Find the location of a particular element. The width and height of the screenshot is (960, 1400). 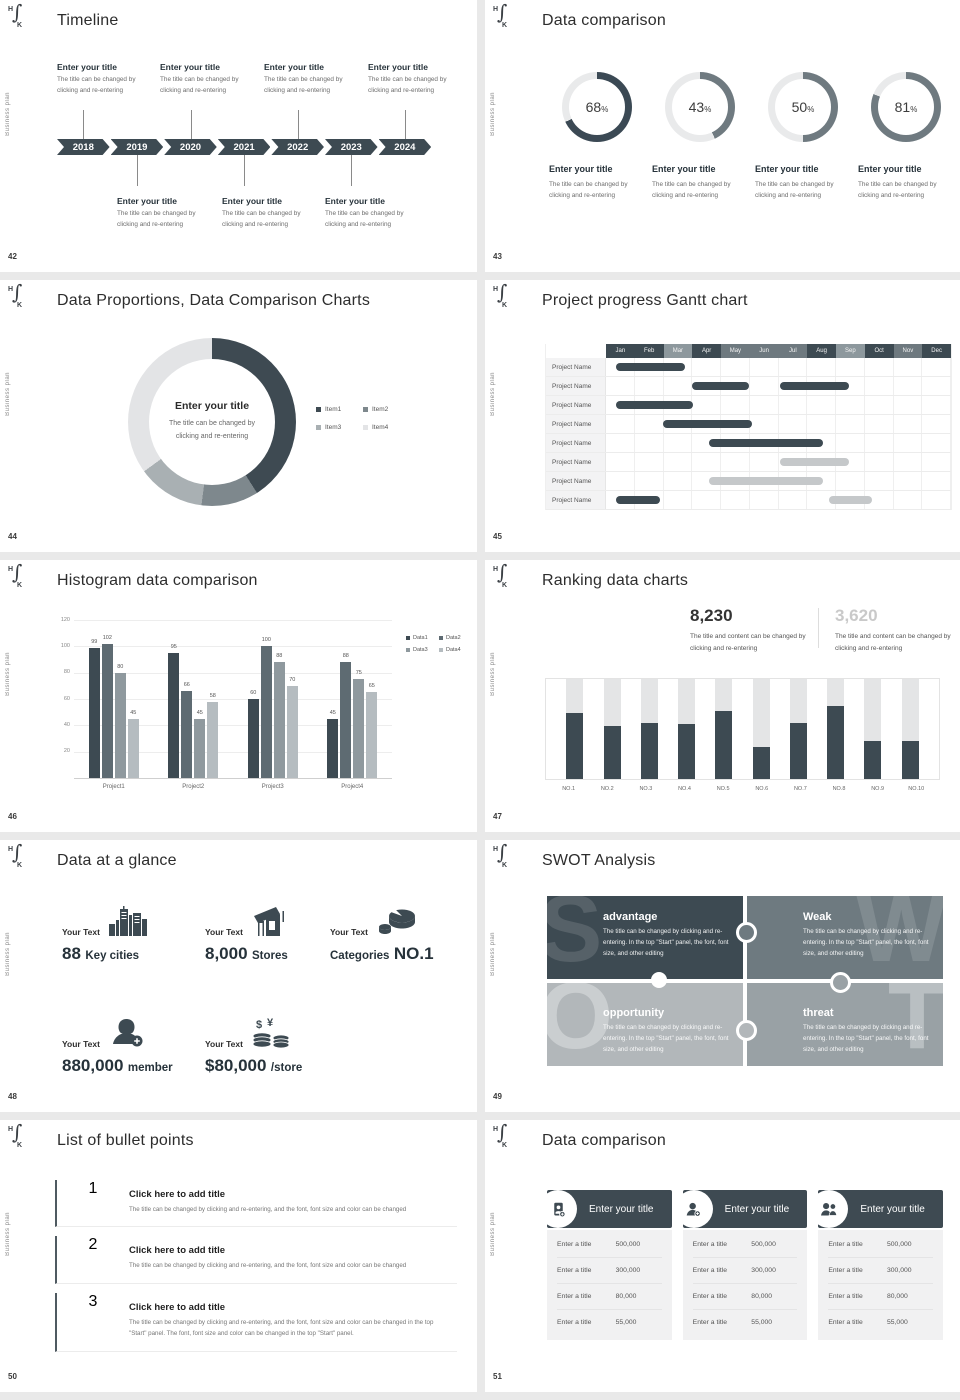

y-tick-label: 120 is located at coordinates (65, 619).